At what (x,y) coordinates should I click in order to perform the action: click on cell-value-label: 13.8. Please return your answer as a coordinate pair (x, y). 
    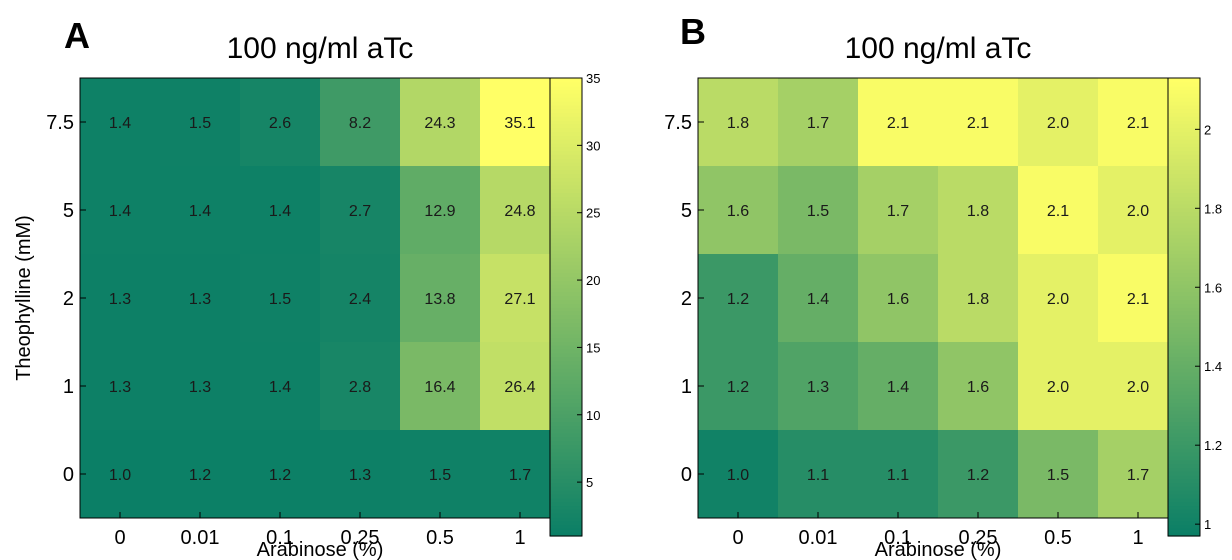
    Looking at the image, I should click on (439, 299).